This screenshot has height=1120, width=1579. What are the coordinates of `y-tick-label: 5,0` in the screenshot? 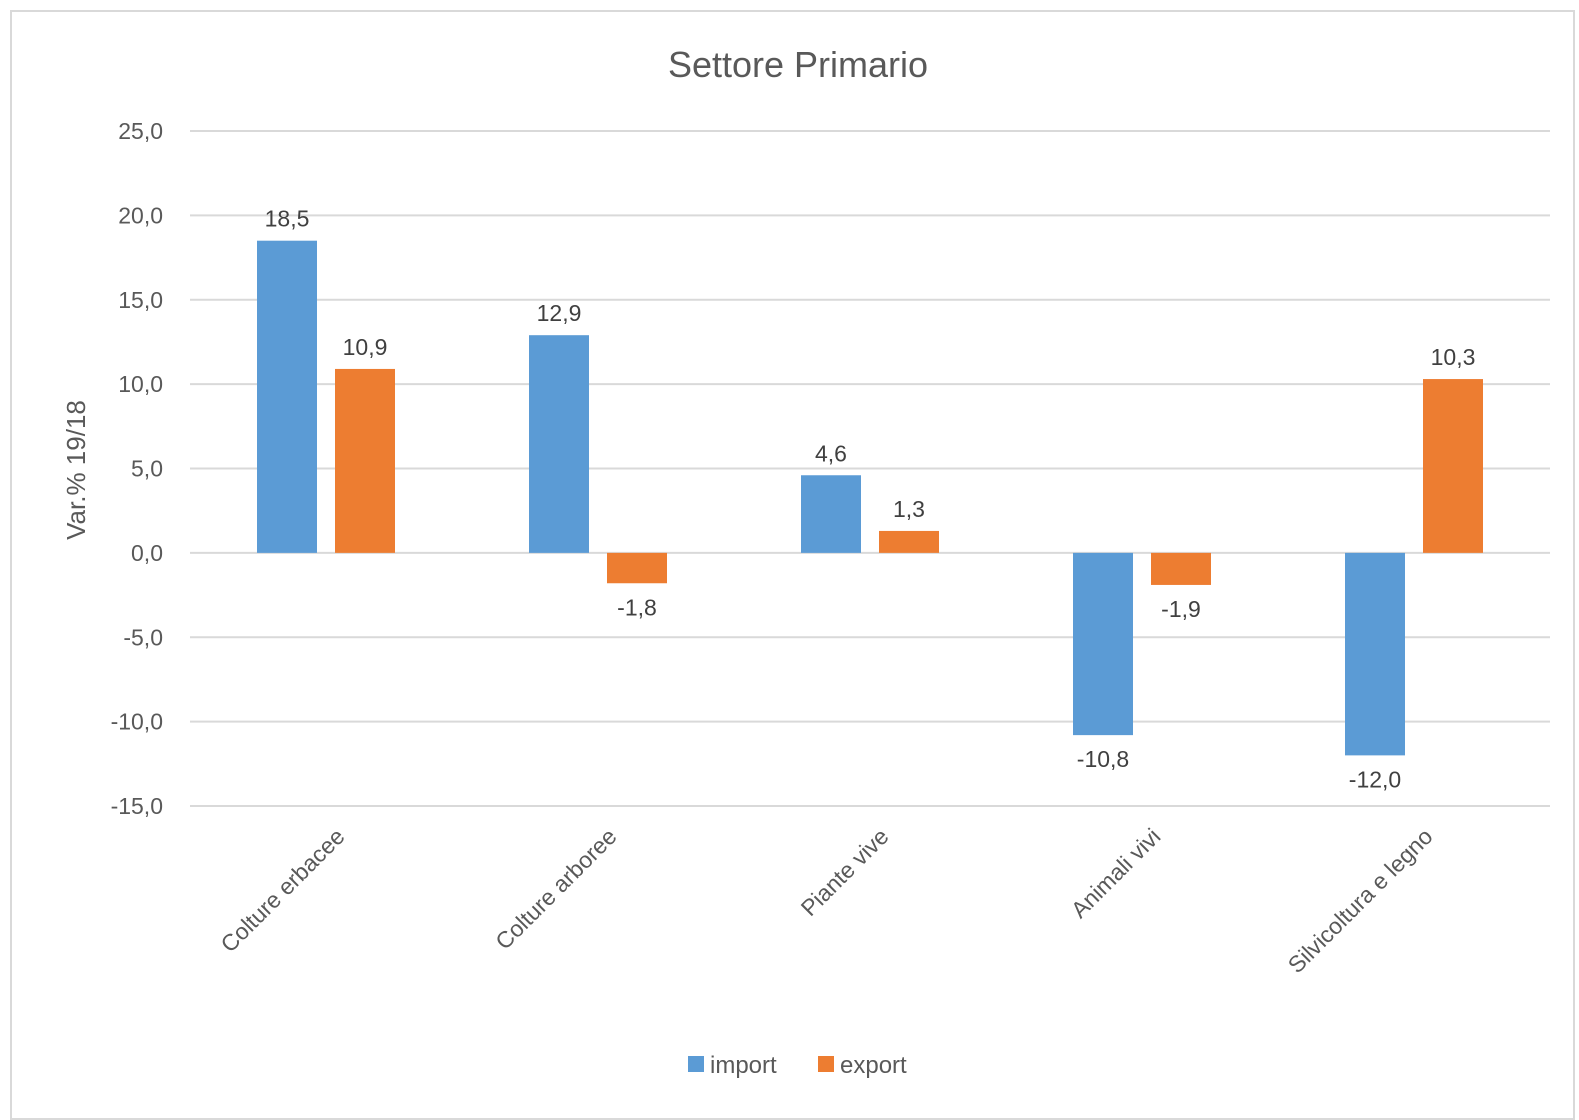 It's located at (147, 469).